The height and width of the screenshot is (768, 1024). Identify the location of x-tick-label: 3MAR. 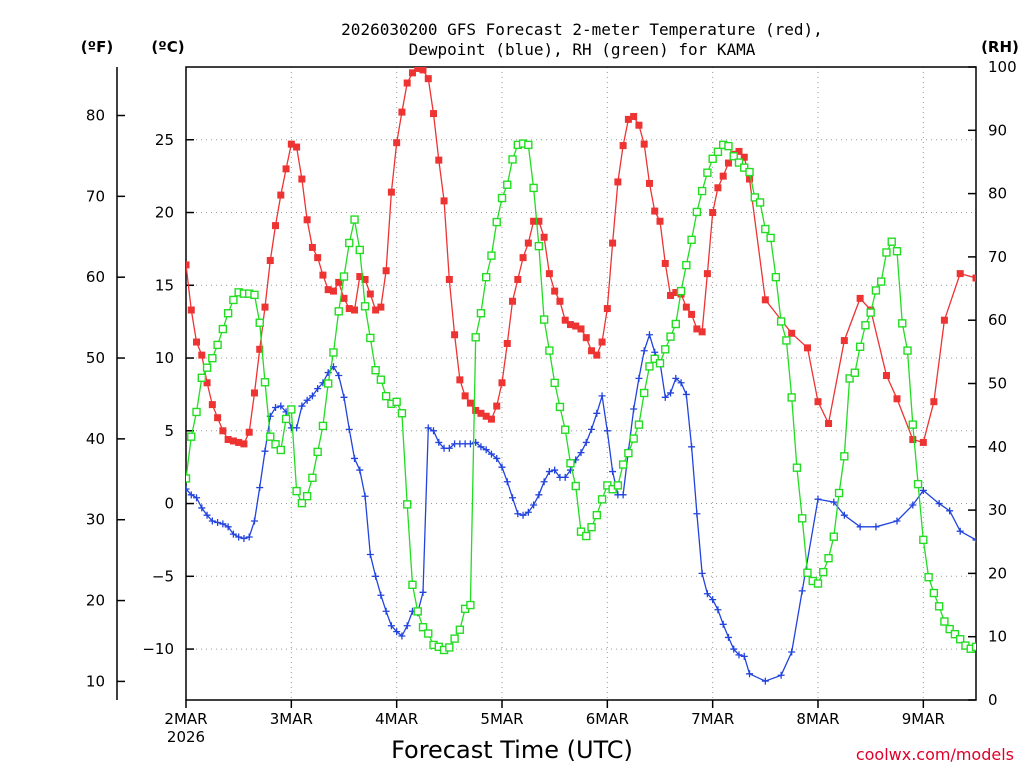
(291, 719).